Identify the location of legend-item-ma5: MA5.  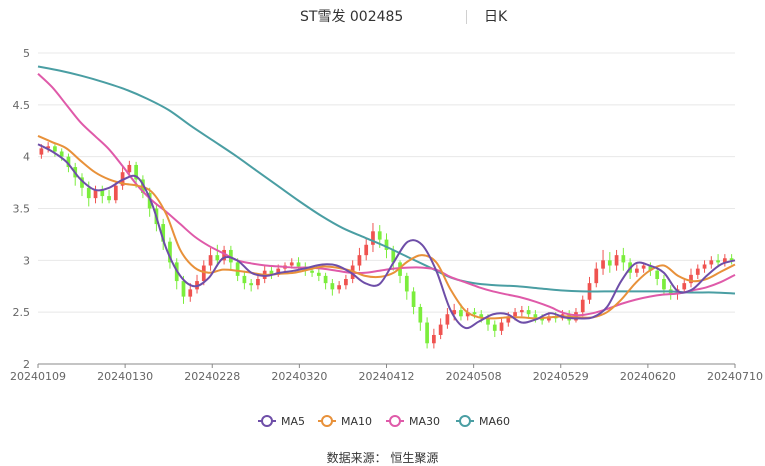
(281, 421).